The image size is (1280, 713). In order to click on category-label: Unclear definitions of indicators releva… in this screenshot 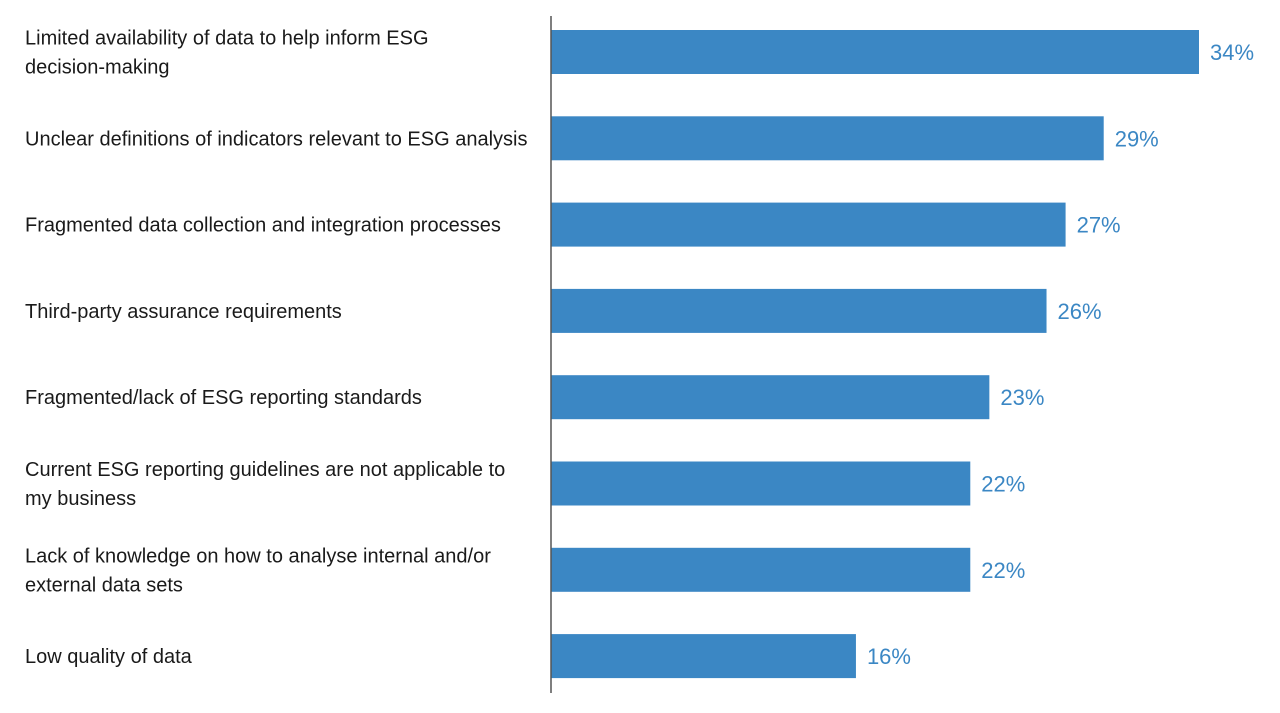, I will do `click(276, 139)`.